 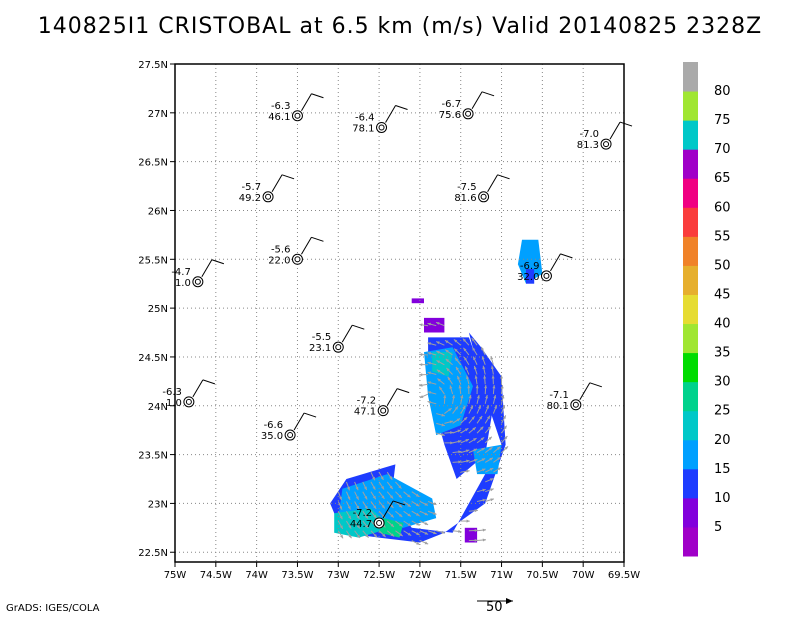 I want to click on station-model-7: -5.622.0, so click(x=296, y=251).